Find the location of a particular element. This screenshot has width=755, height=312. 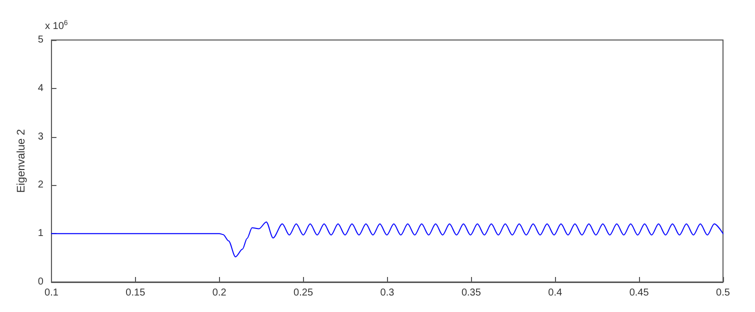

y-tick-label: 5 is located at coordinates (41, 40).